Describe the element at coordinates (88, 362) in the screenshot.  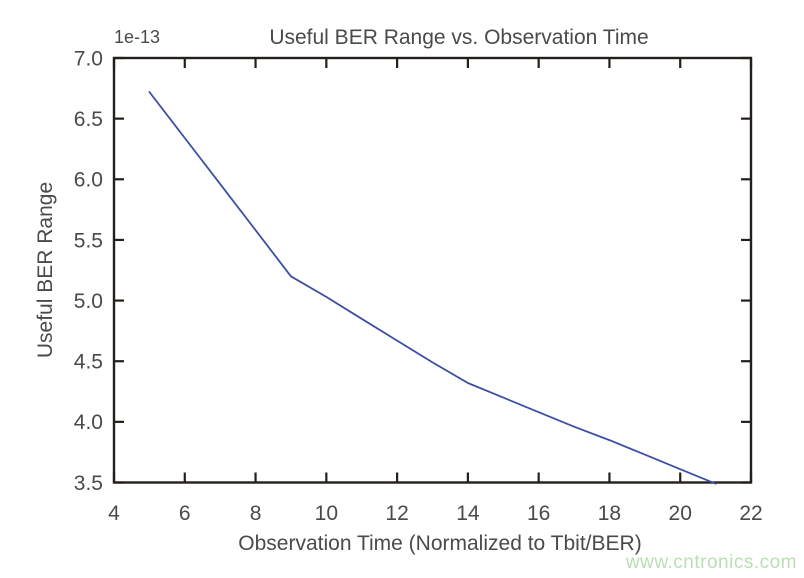
I see `y-tick-label: 4.5` at that location.